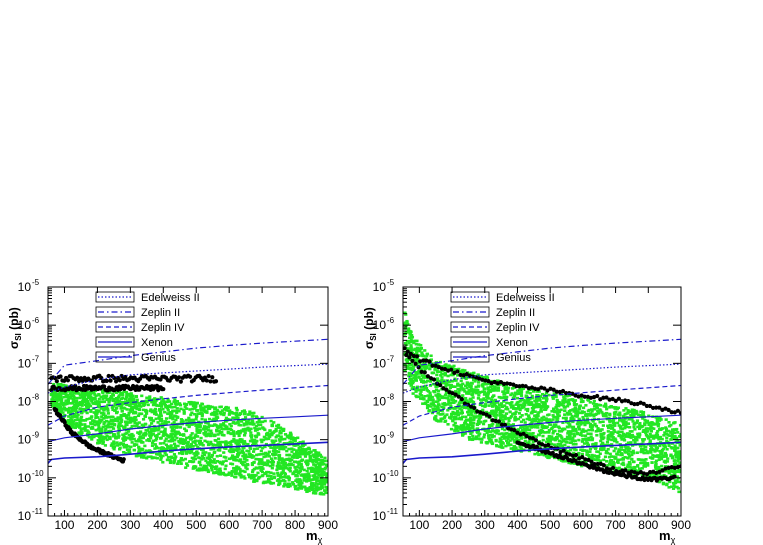 This screenshot has width=763, height=545. Describe the element at coordinates (64, 525) in the screenshot. I see `x-tick-label: 100` at that location.